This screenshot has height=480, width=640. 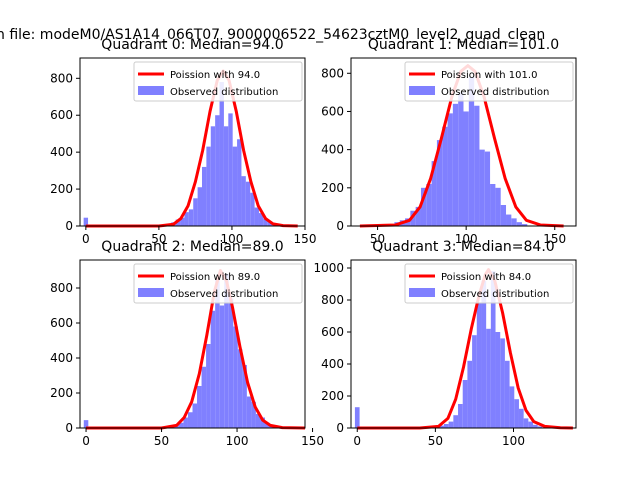 What do you see at coordinates (215, 75) in the screenshot?
I see `legend-fit-label: Poission with 94.0` at bounding box center [215, 75].